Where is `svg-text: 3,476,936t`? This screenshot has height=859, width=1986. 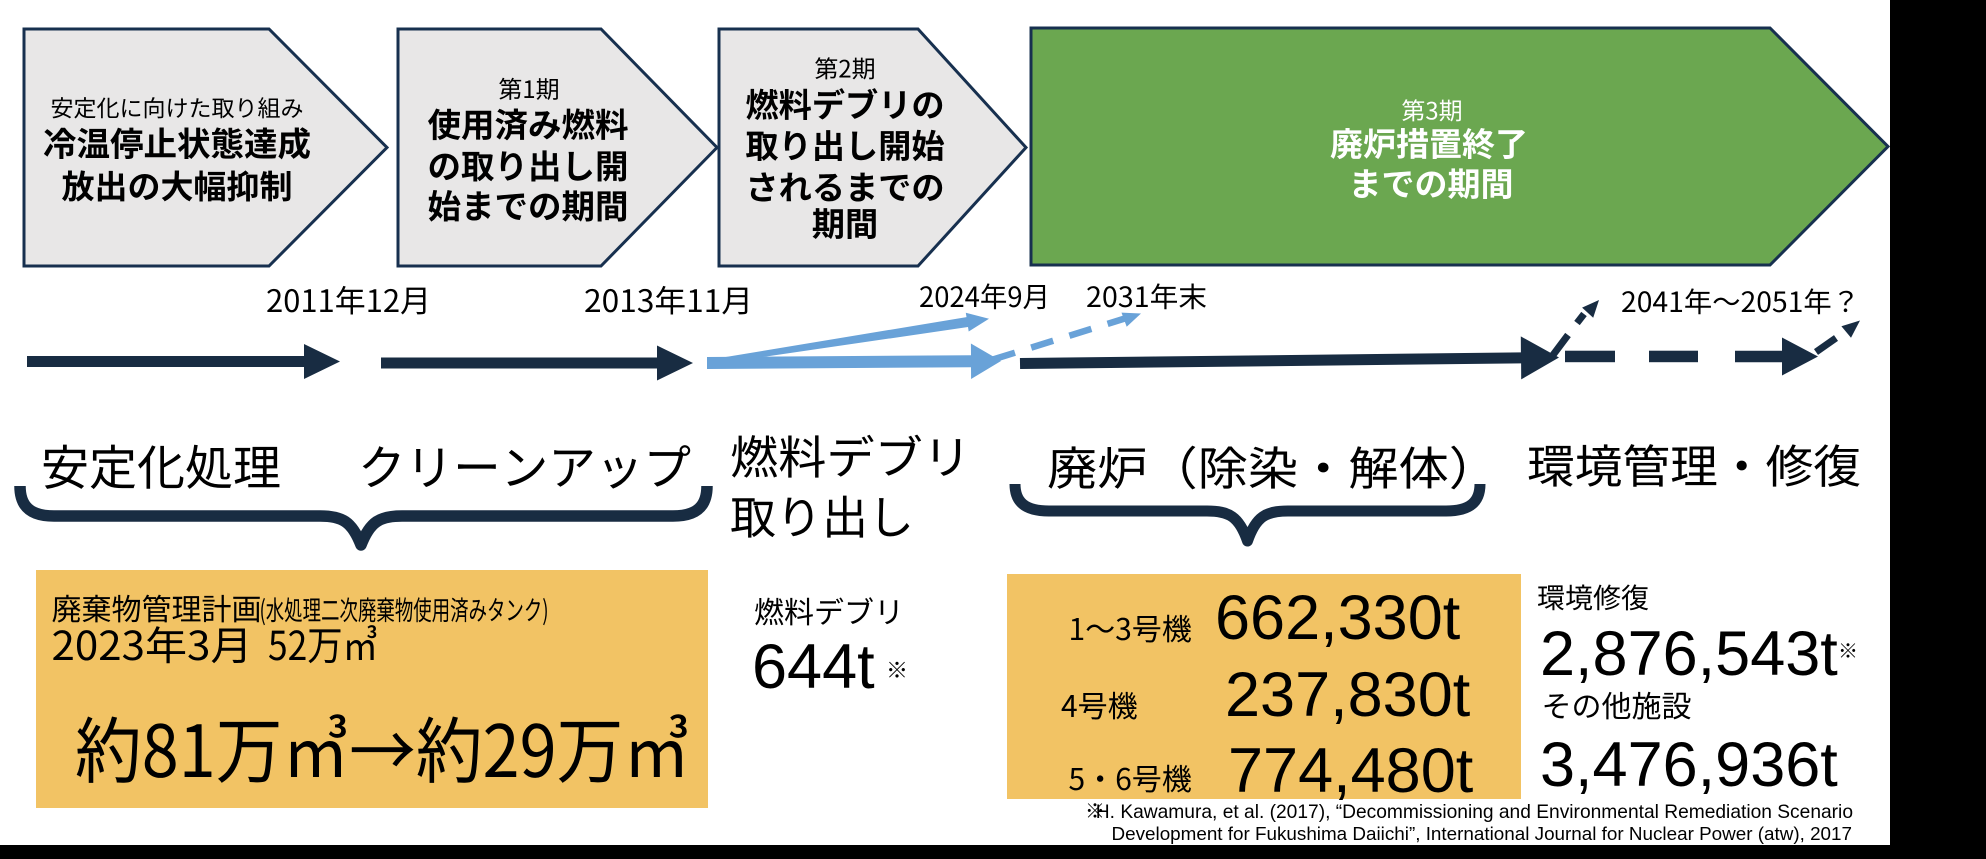
svg-text: 3,476,936t is located at coordinates (1689, 765).